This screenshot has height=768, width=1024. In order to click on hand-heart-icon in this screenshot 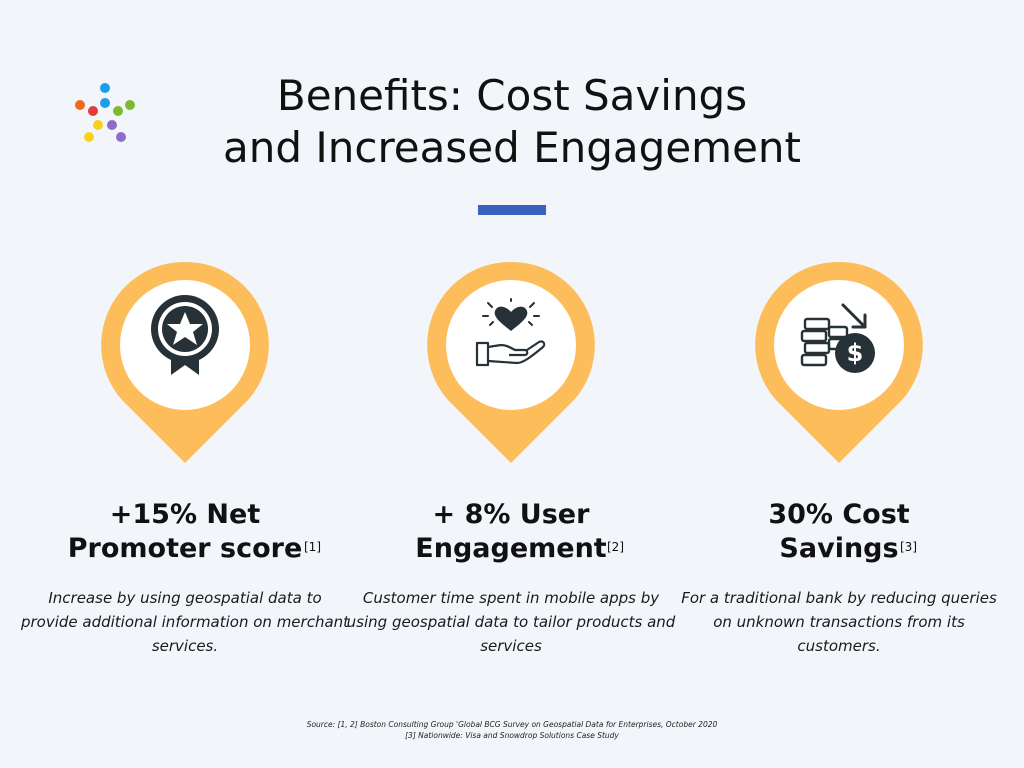, I will do `click(510, 332)`.